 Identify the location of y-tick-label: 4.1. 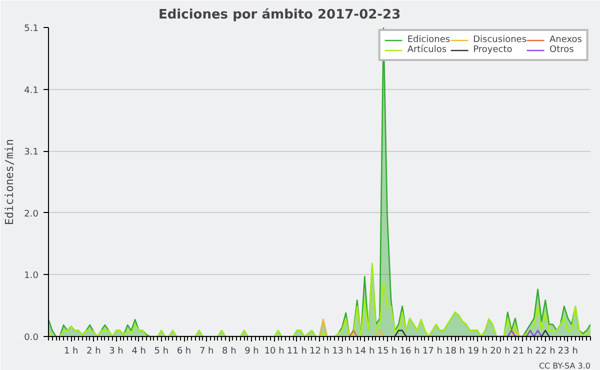
(31, 91).